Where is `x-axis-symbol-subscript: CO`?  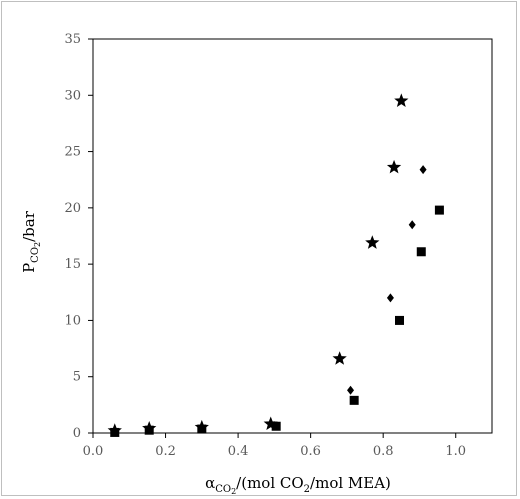 x-axis-symbol-subscript: CO is located at coordinates (223, 489).